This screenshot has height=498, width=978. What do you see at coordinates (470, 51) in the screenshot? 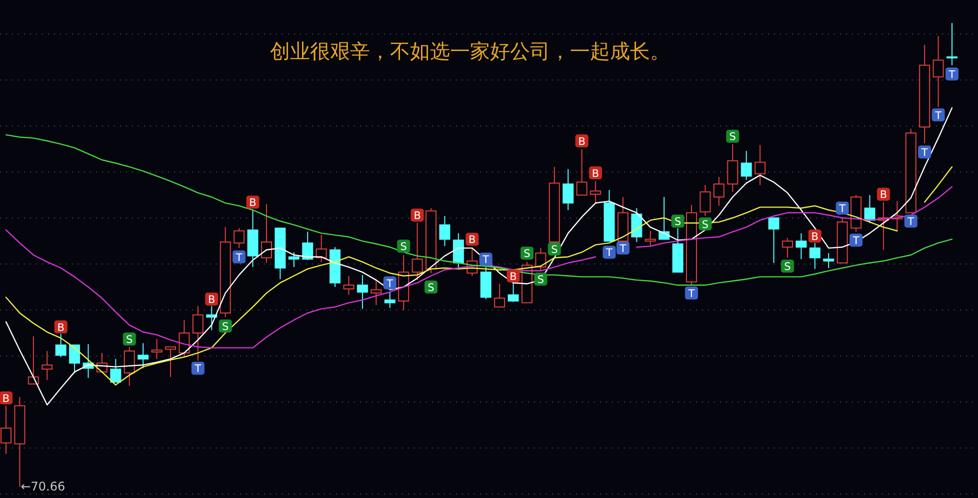
I see `chart-title: 创业很艰辛，不如选一家好公司，一起成长。` at bounding box center [470, 51].